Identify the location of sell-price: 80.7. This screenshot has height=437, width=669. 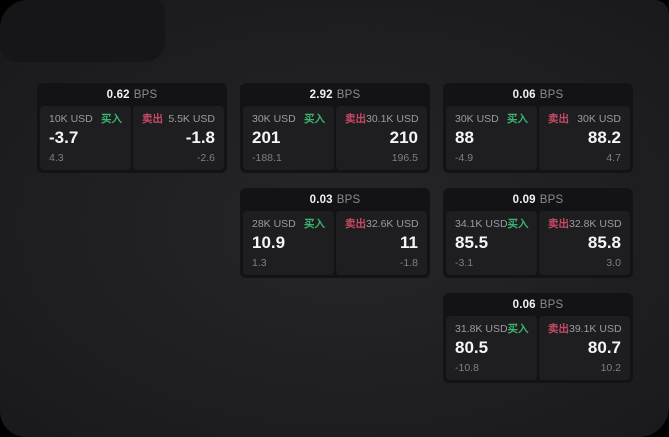
(604, 347).